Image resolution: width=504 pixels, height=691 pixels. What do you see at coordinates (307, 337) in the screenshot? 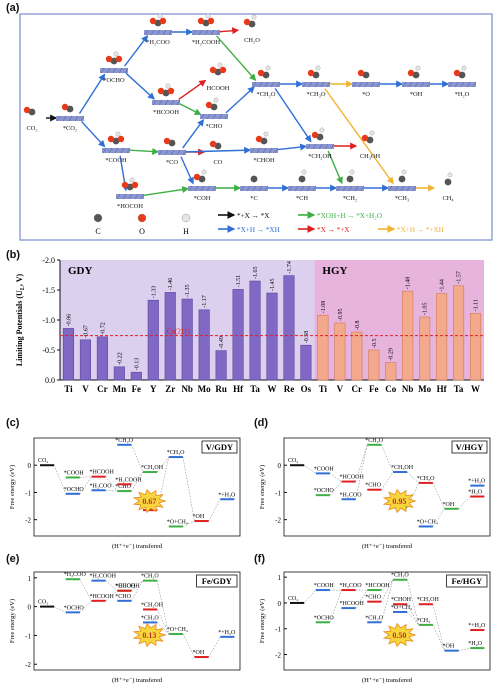
I see `gdy-value-label: -0.58` at bounding box center [307, 337].